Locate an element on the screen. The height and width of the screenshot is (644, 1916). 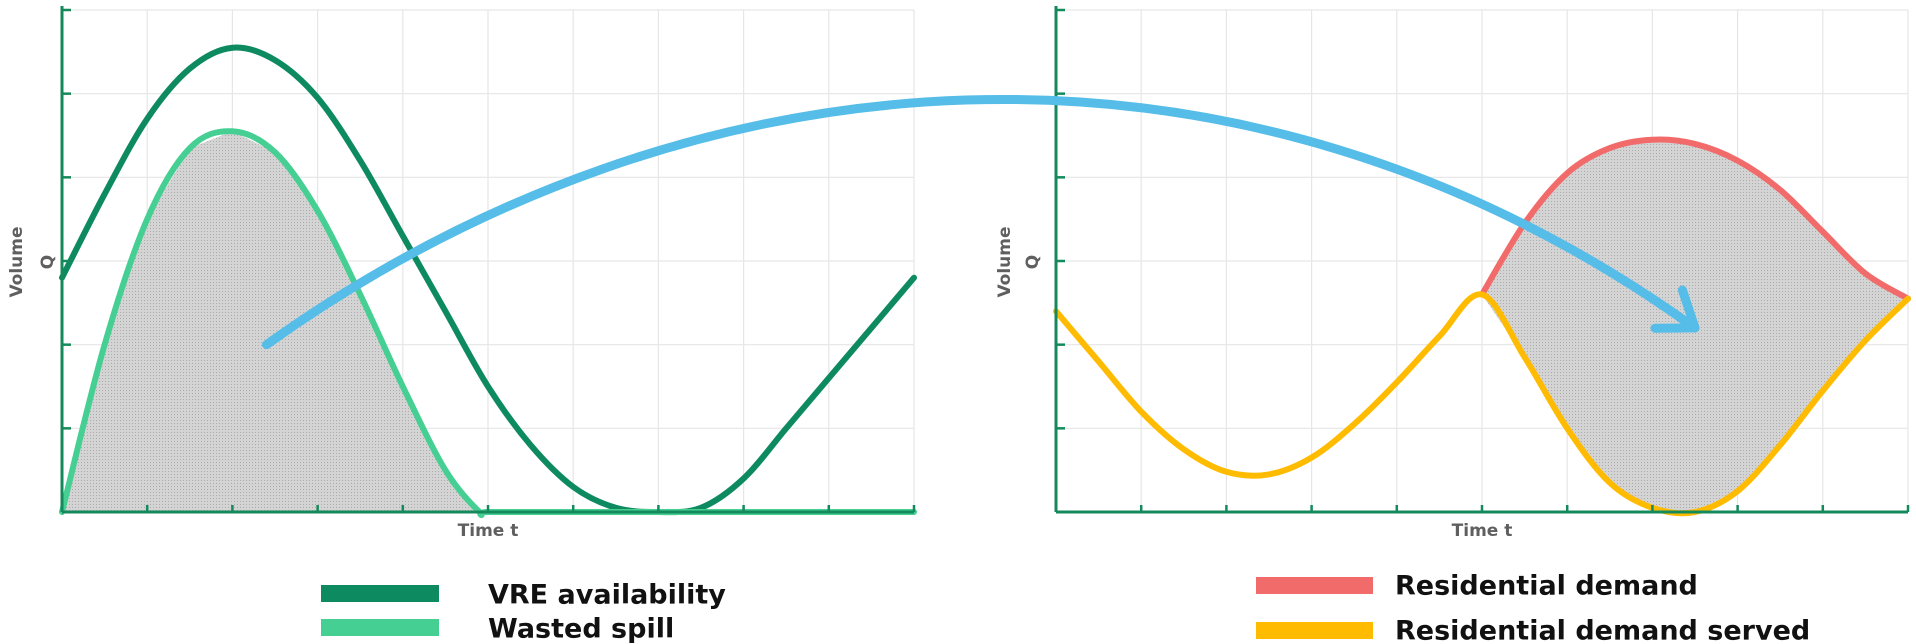
chart-vre-xlabel: Time t is located at coordinates (488, 531).